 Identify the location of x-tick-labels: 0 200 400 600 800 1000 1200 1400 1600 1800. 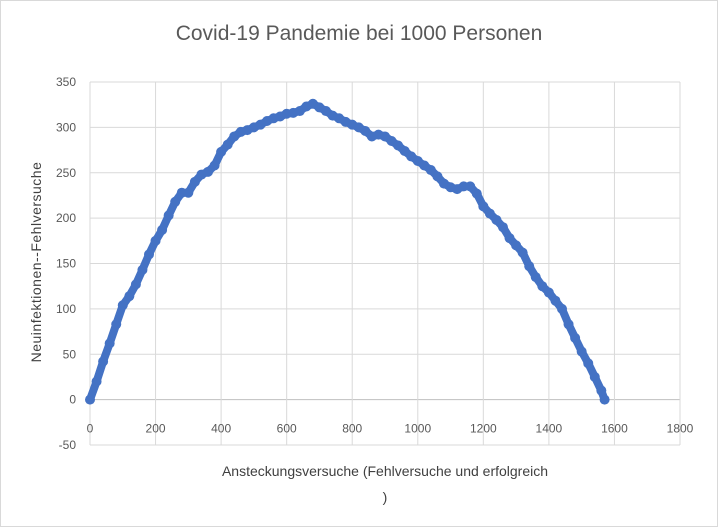
(390, 429).